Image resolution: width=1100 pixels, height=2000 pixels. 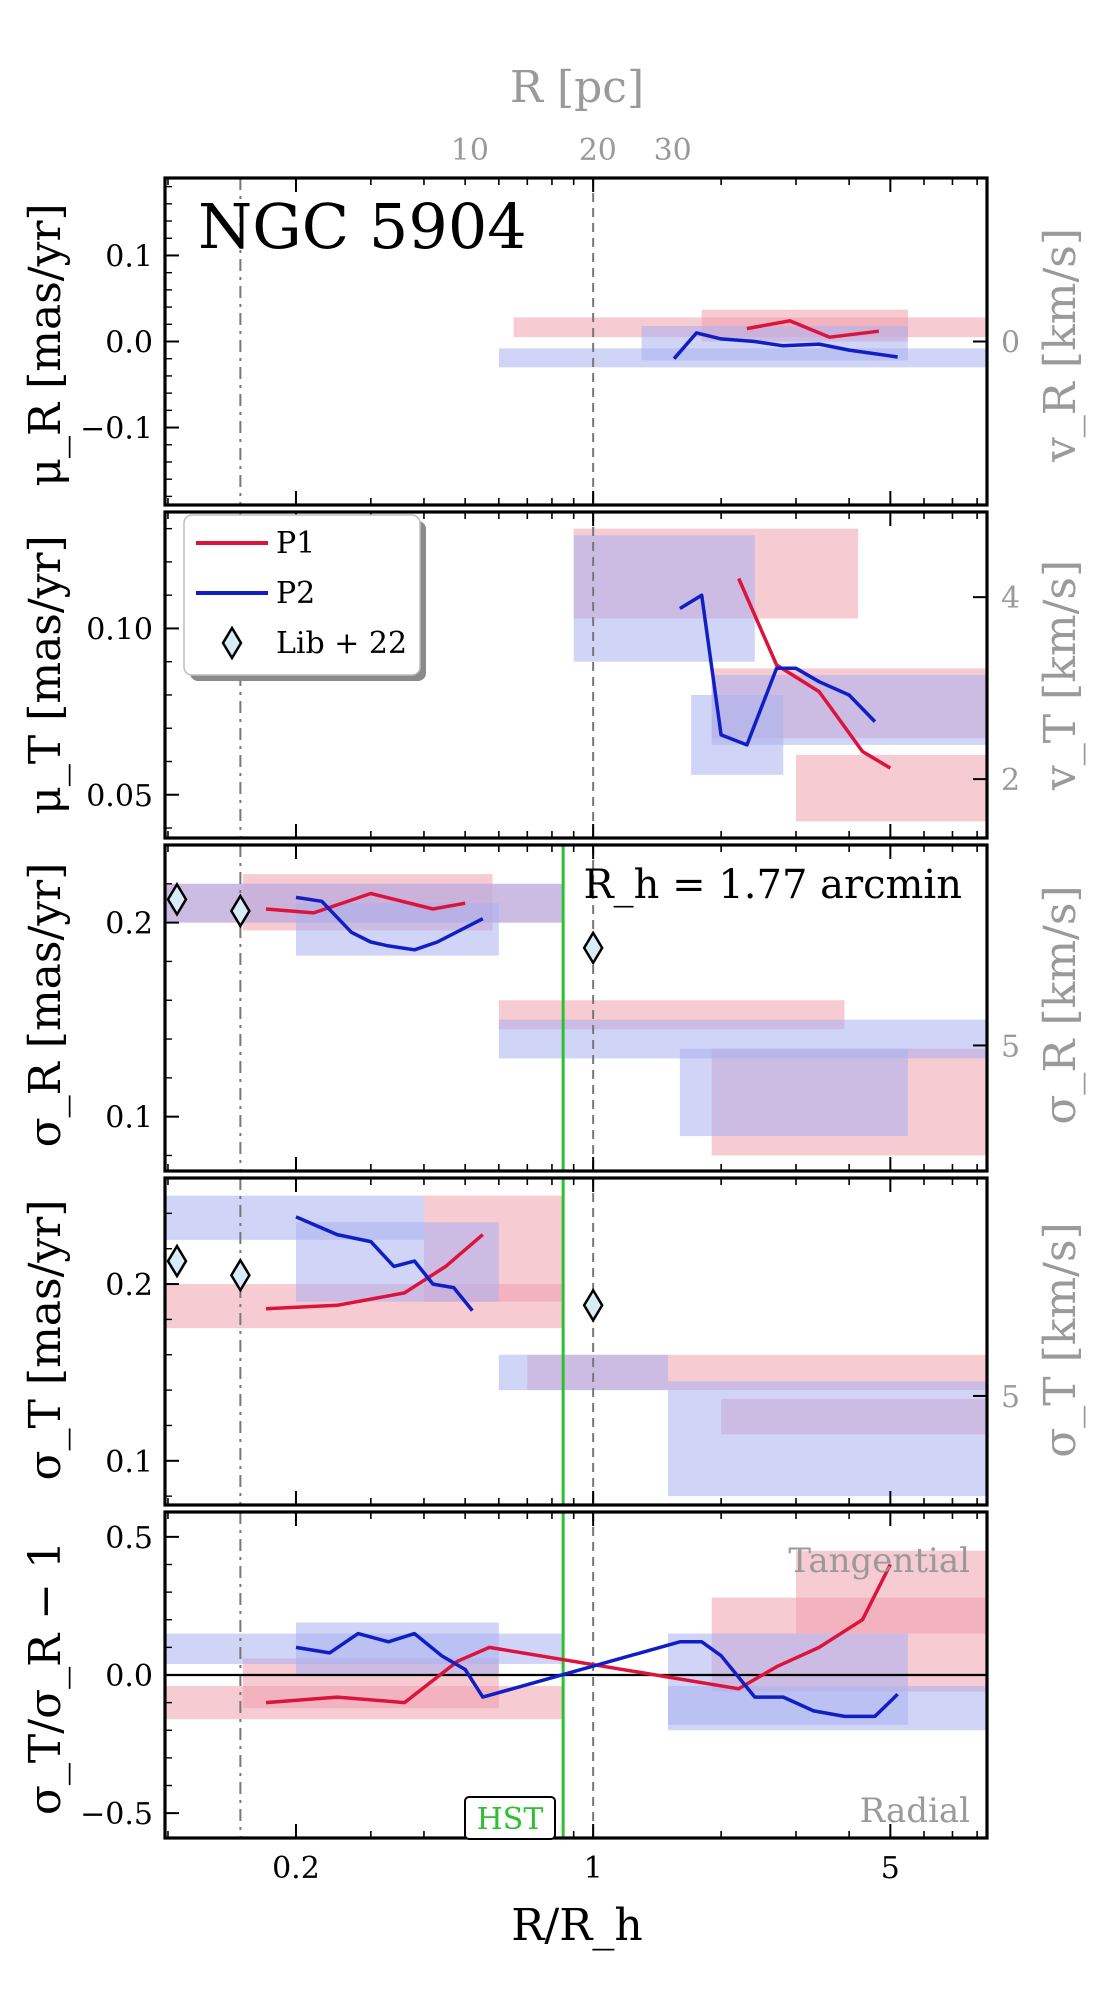 I want to click on sigma-t-rtick-label-0: 5, so click(x=1010, y=1397).